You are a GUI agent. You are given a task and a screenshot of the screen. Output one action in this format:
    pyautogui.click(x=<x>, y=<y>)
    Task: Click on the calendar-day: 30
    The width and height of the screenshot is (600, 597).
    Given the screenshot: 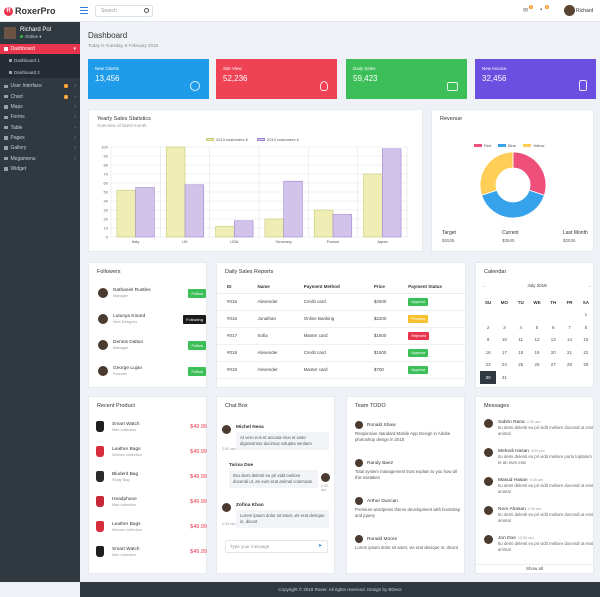 What is the action you would take?
    pyautogui.click(x=488, y=377)
    